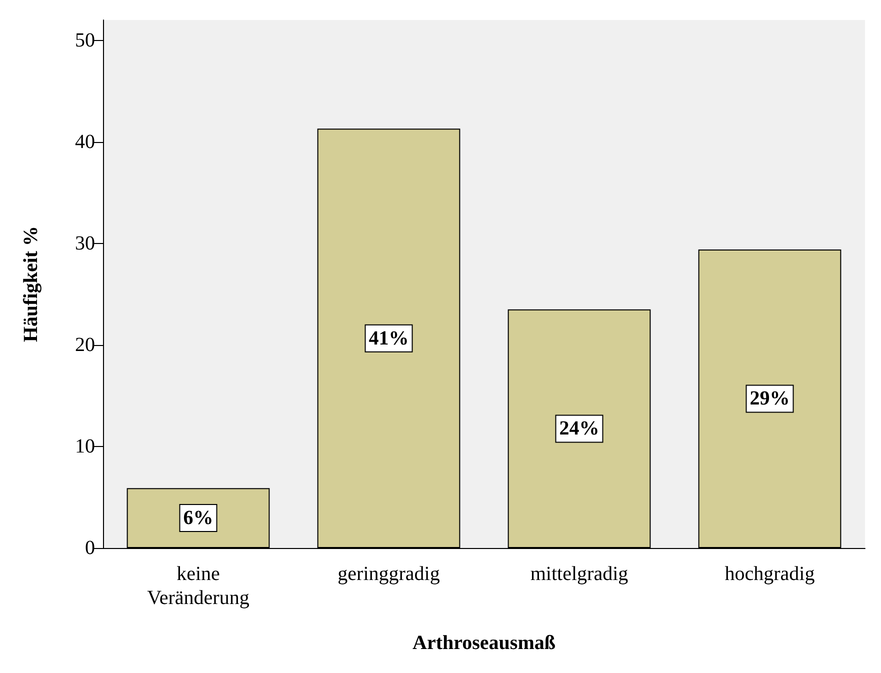  Describe the element at coordinates (85, 243) in the screenshot. I see `y-tick-label: 30` at that location.